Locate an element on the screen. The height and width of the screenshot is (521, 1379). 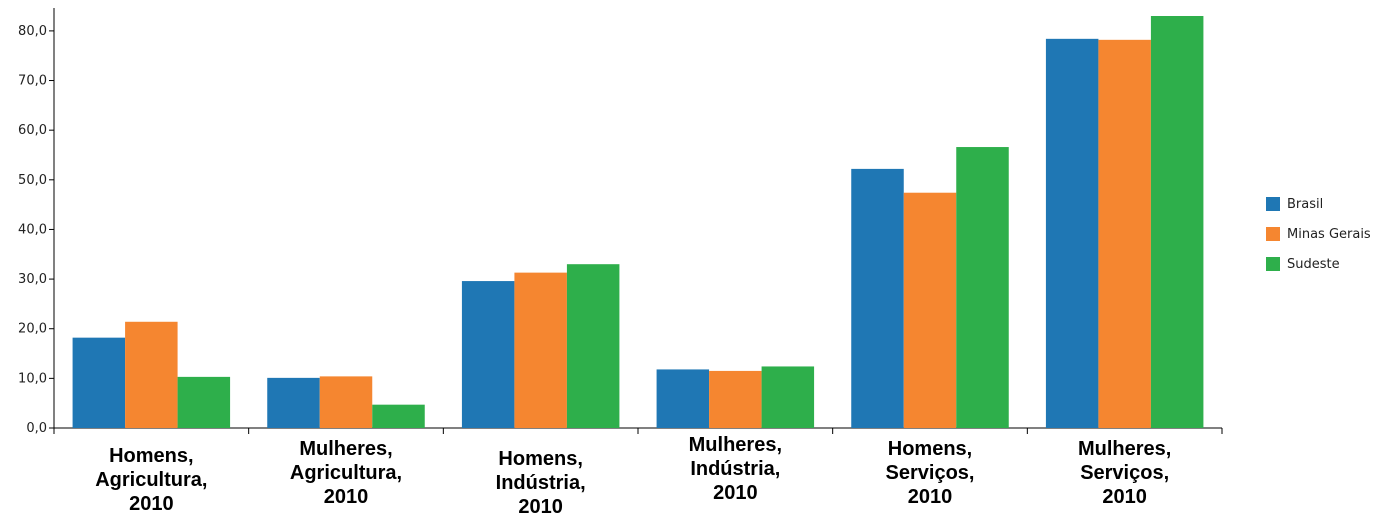
legend: Brasil Minas Gerais Sudeste is located at coordinates (1318, 234).